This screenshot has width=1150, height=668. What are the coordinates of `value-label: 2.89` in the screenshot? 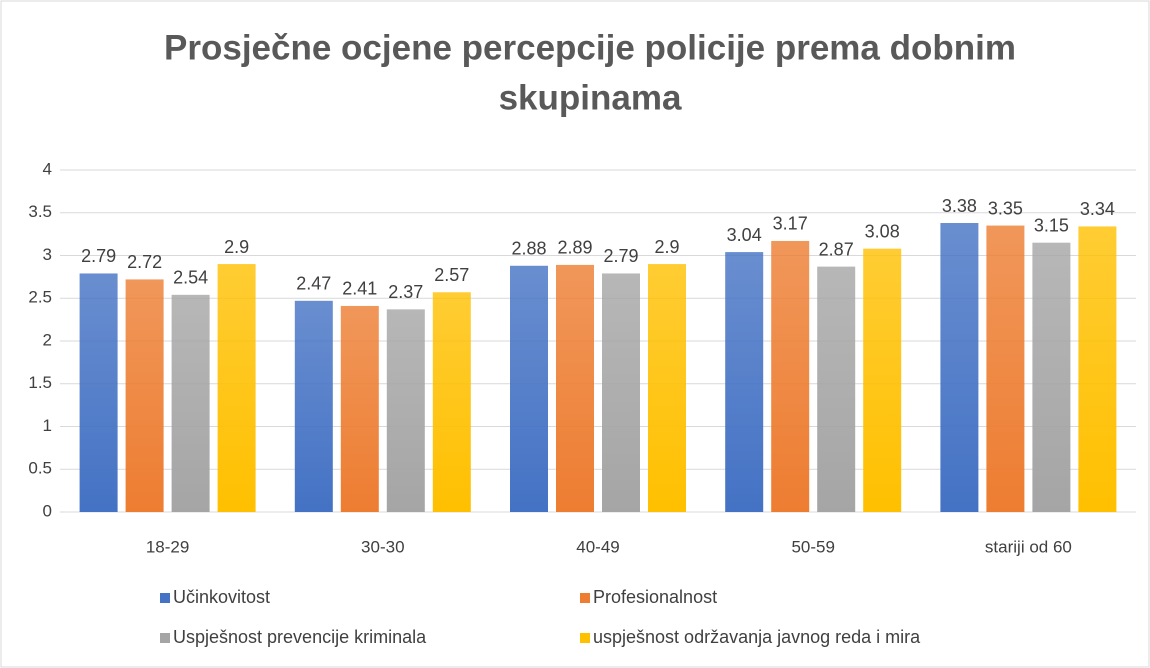 It's located at (574, 248).